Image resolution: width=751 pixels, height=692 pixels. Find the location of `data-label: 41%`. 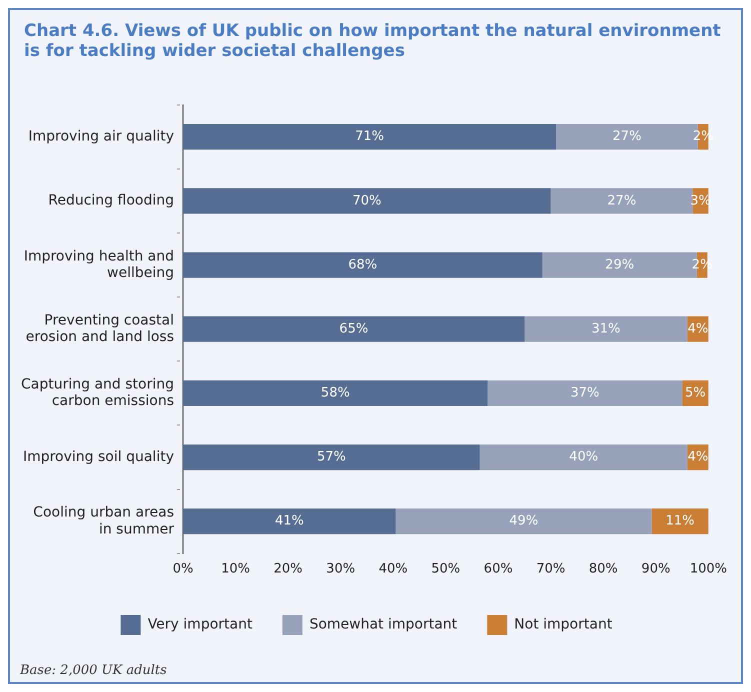

data-label: 41% is located at coordinates (289, 521).